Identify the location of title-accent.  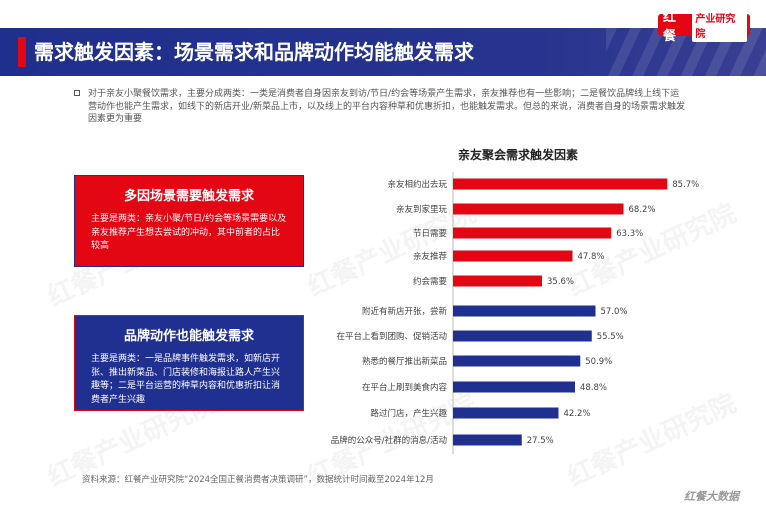
(22, 52).